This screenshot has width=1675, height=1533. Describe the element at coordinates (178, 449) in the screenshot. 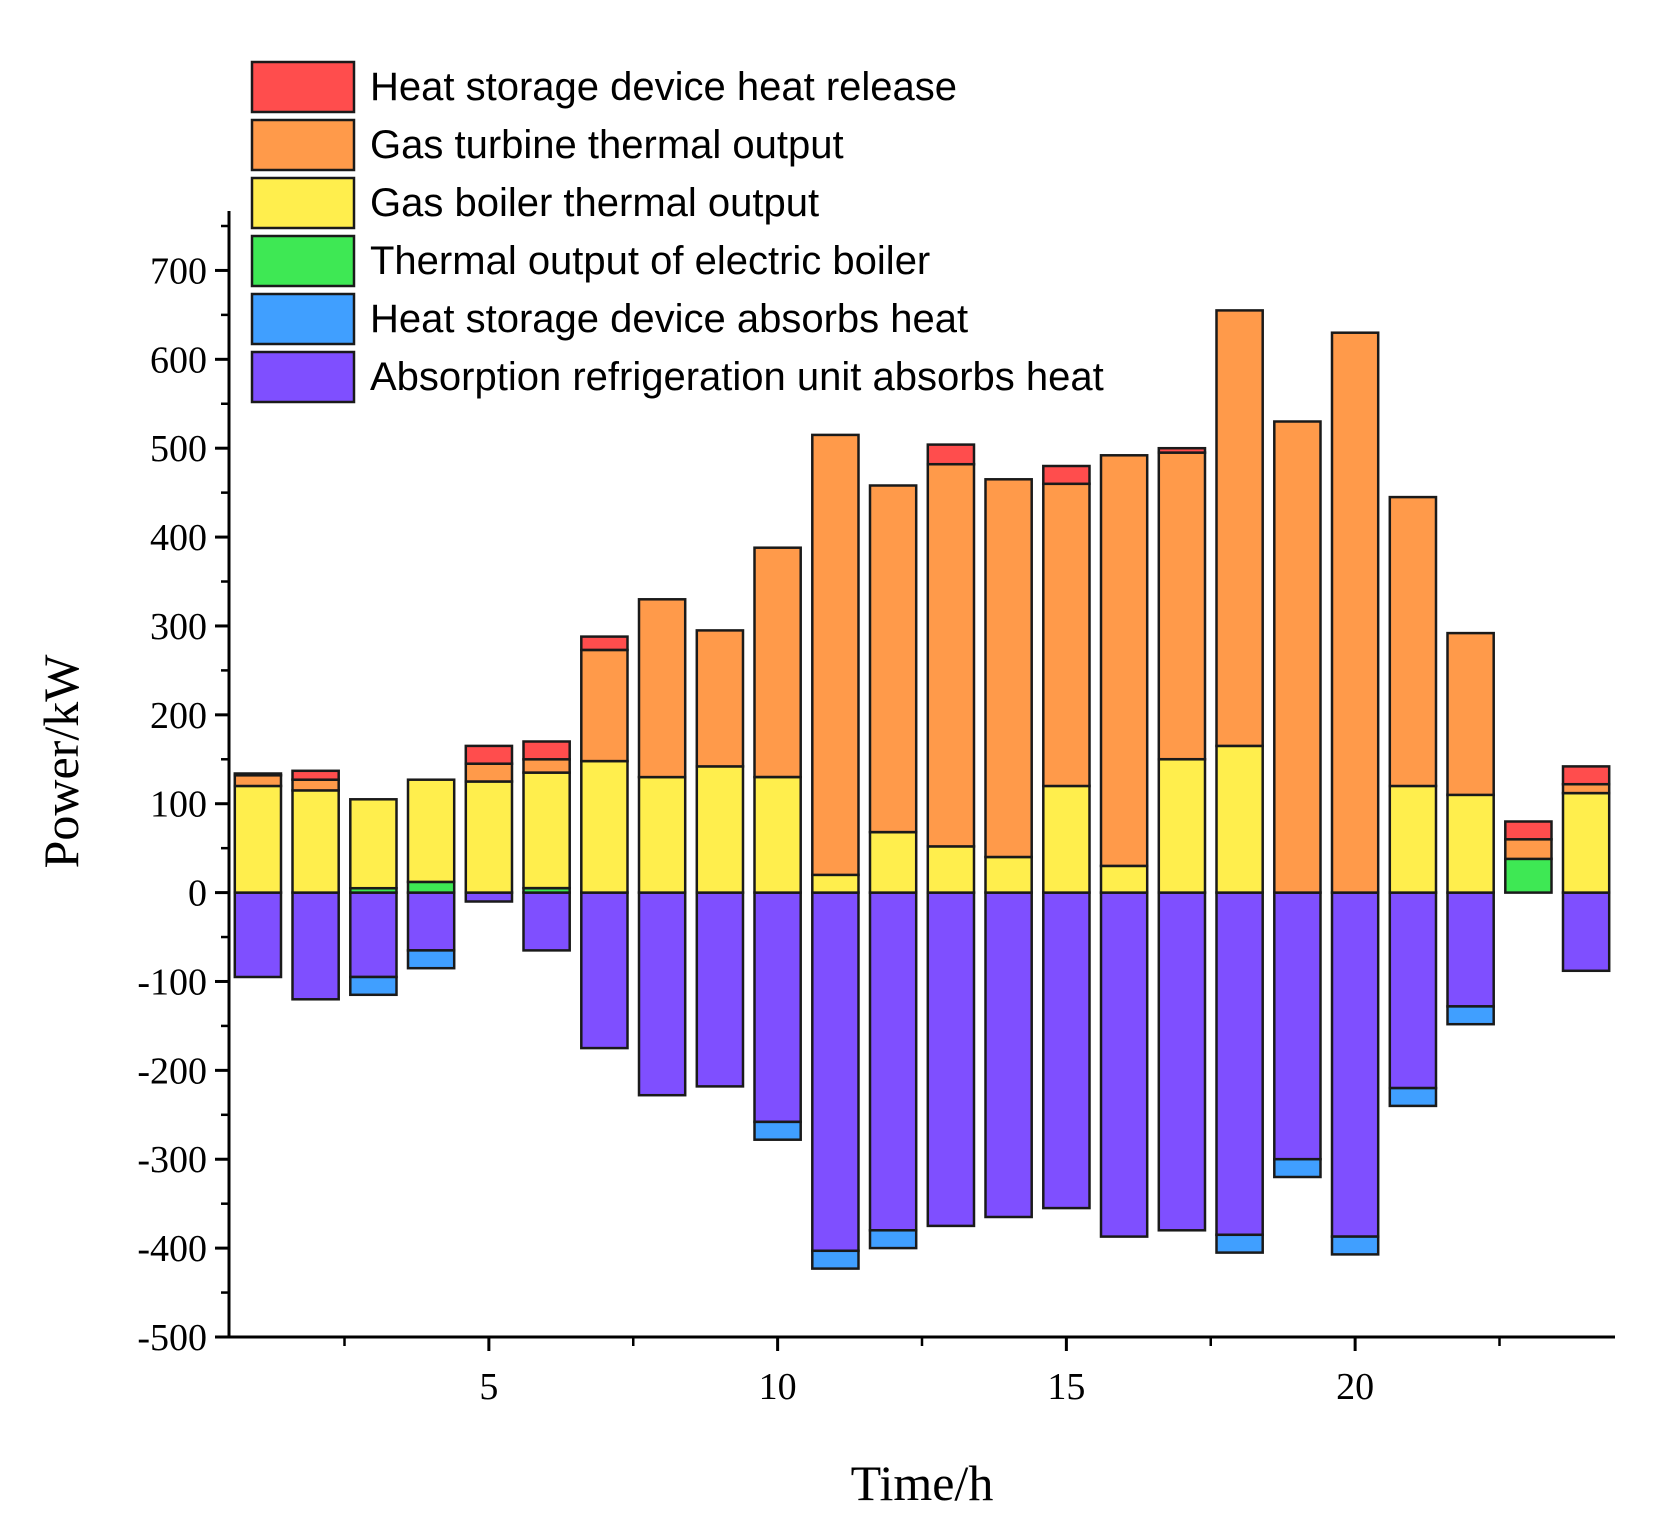

I see `y-tick-label: 500` at that location.